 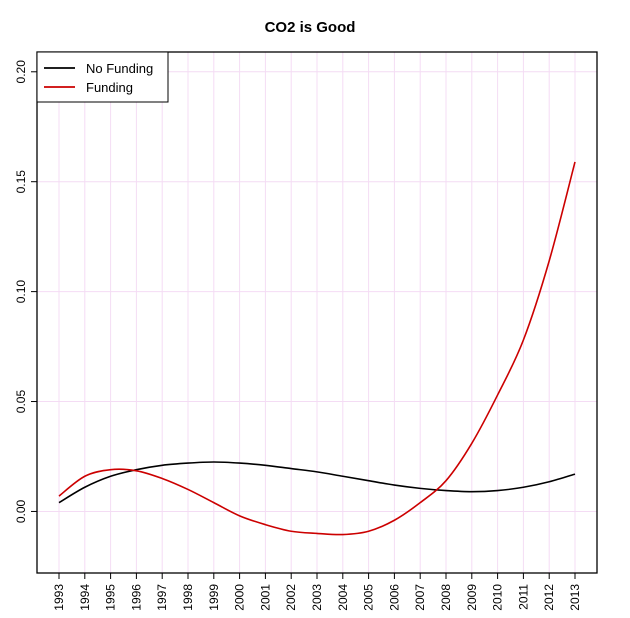 What do you see at coordinates (446, 597) in the screenshot?
I see `x-tick-label: 2008` at bounding box center [446, 597].